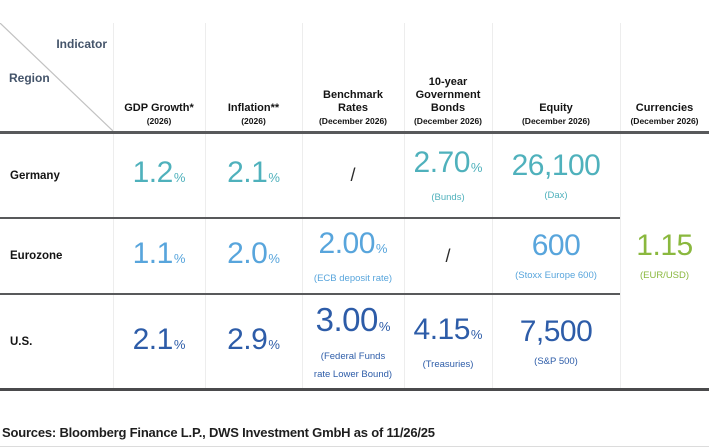  Describe the element at coordinates (556, 276) in the screenshot. I see `equity-note: (Stoxx Europe 600)` at that location.